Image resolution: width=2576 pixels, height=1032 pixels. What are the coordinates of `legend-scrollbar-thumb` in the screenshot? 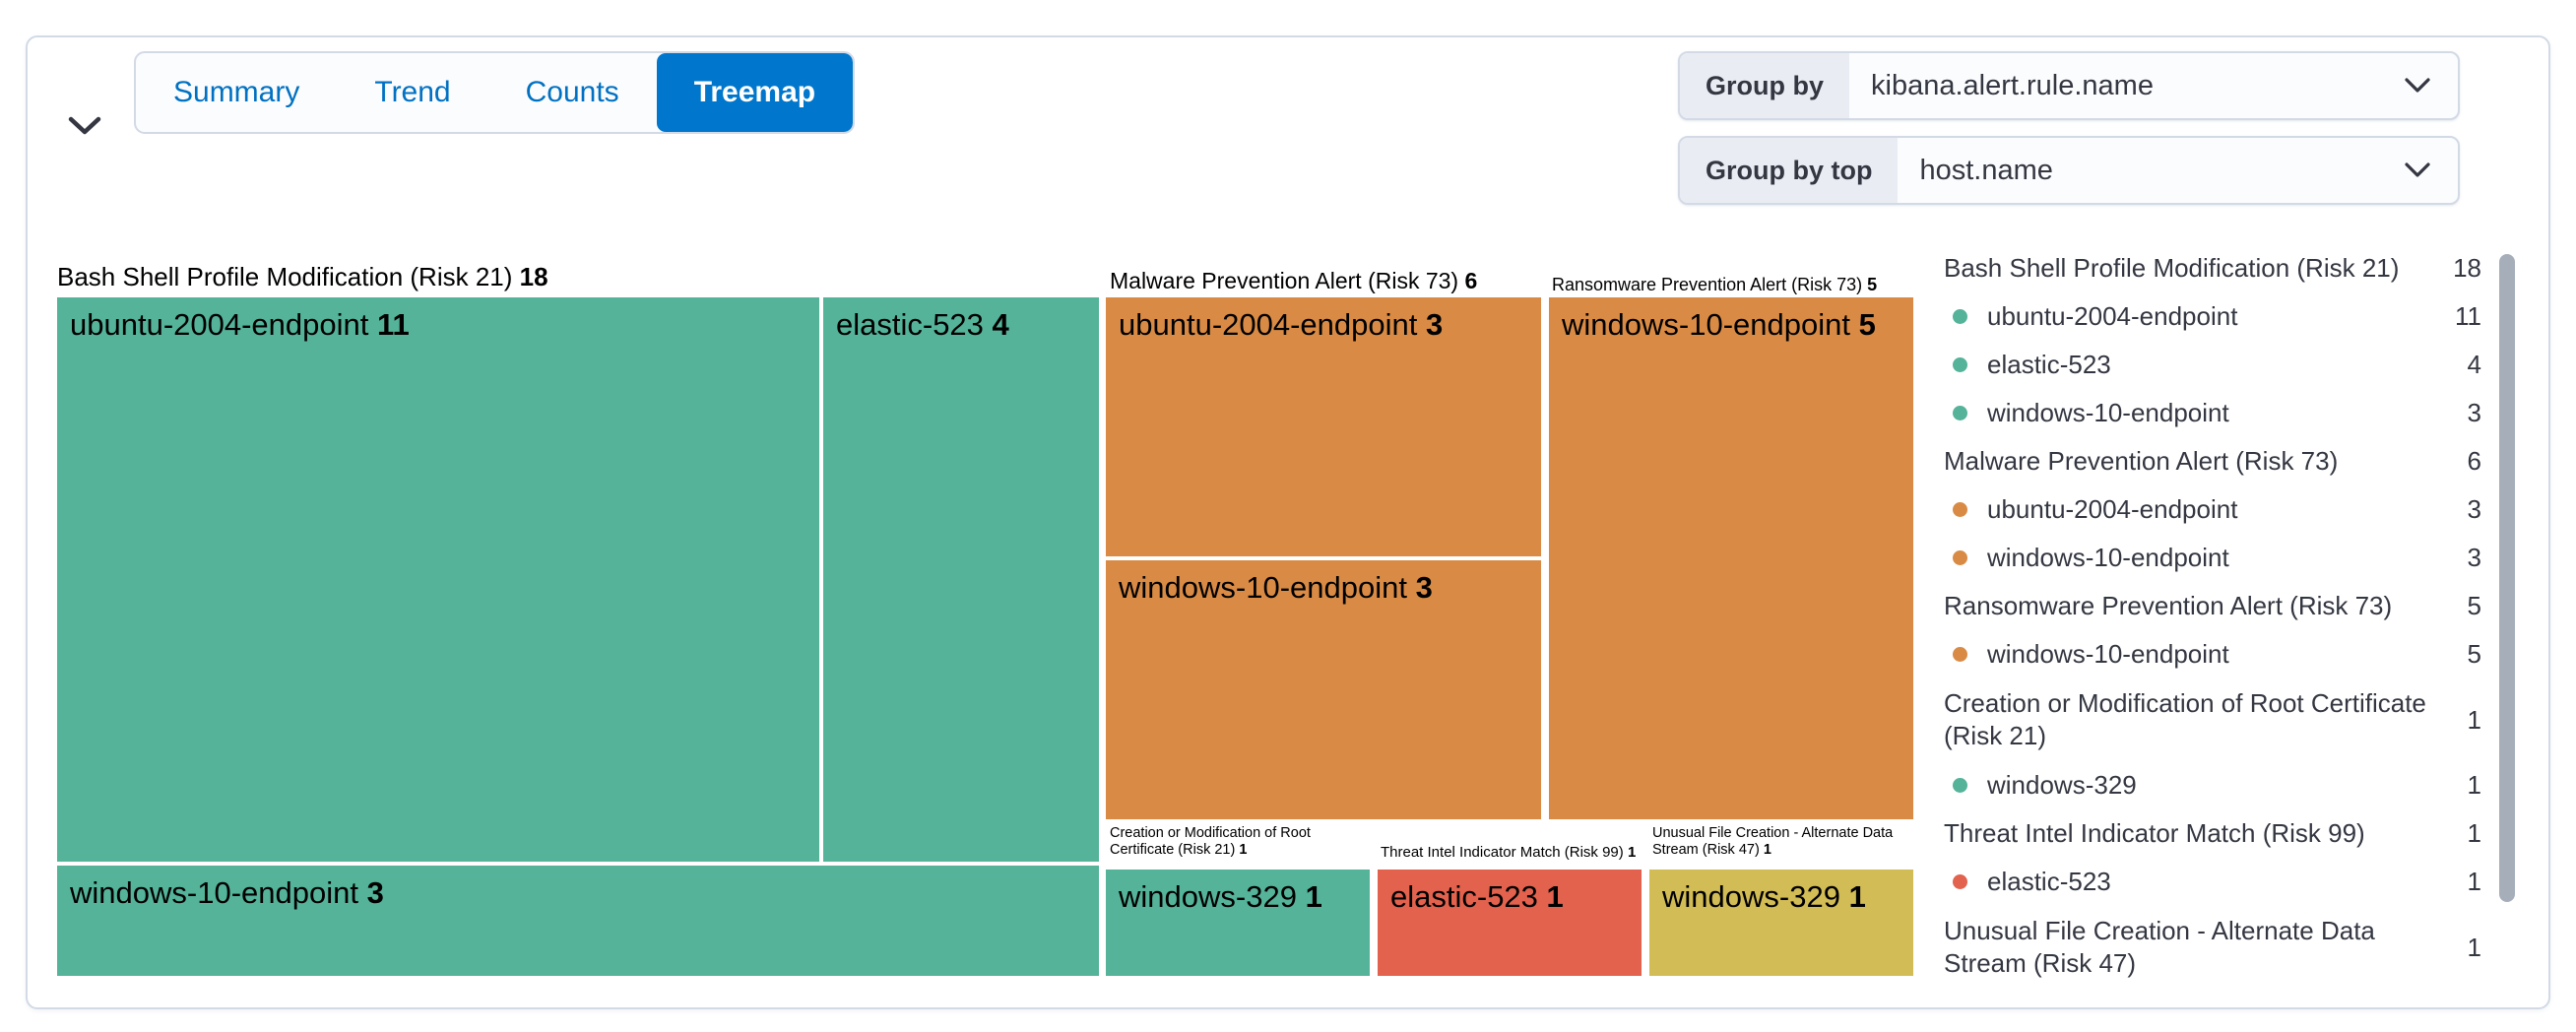 It's located at (2507, 578).